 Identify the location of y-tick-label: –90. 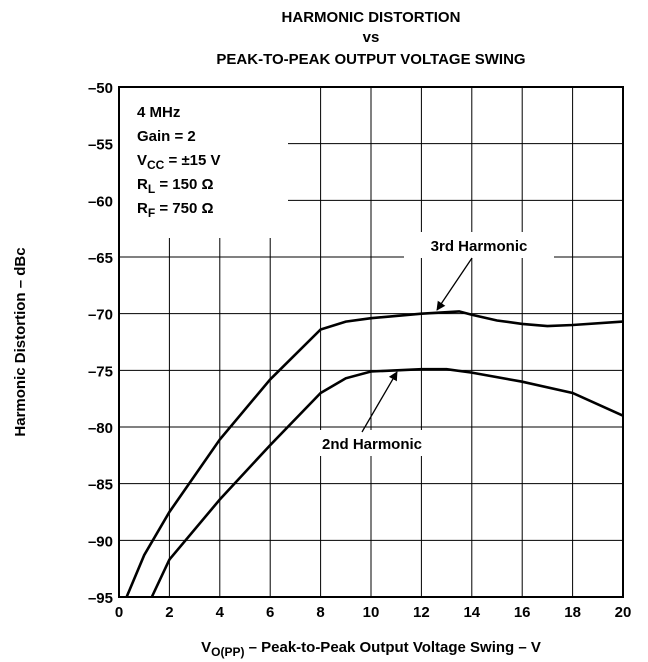
(100, 541).